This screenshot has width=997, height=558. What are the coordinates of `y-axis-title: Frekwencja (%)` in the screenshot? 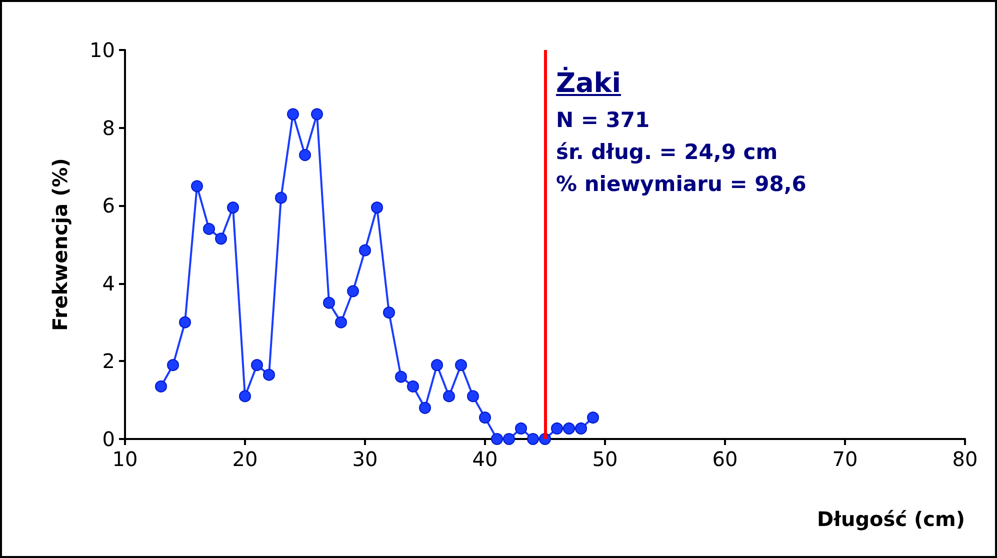 It's located at (60, 244).